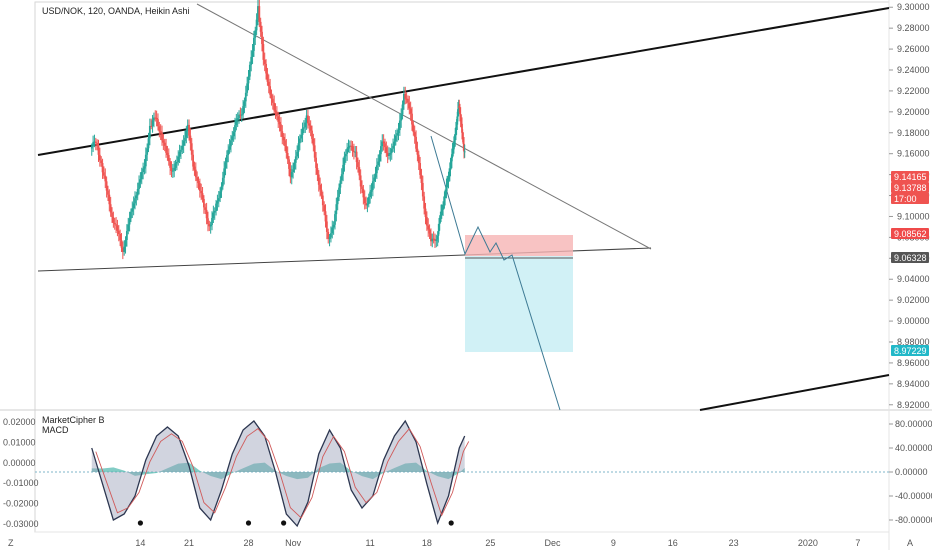  I want to click on chart-title: USD/NOK, 120, OANDA, Heikin Ashi, so click(116, 11).